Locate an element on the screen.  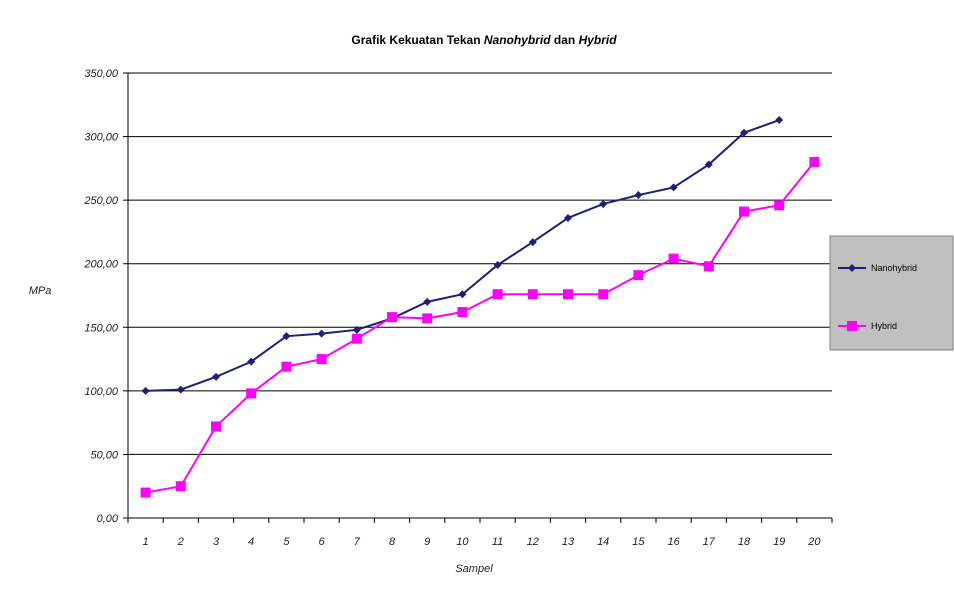
x-tick-label: 19 is located at coordinates (779, 542).